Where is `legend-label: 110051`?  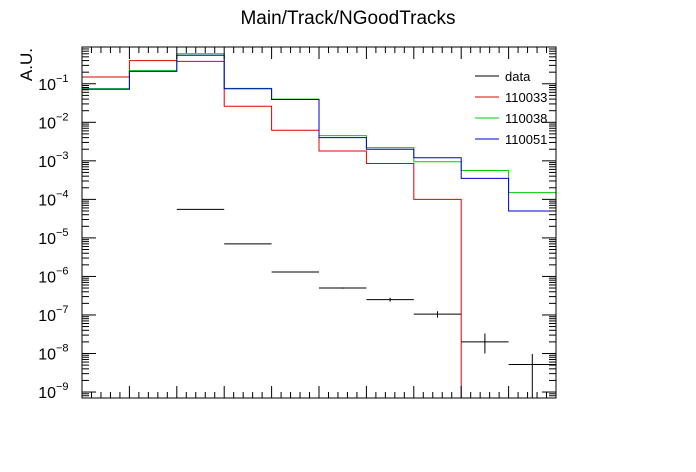 legend-label: 110051 is located at coordinates (526, 139).